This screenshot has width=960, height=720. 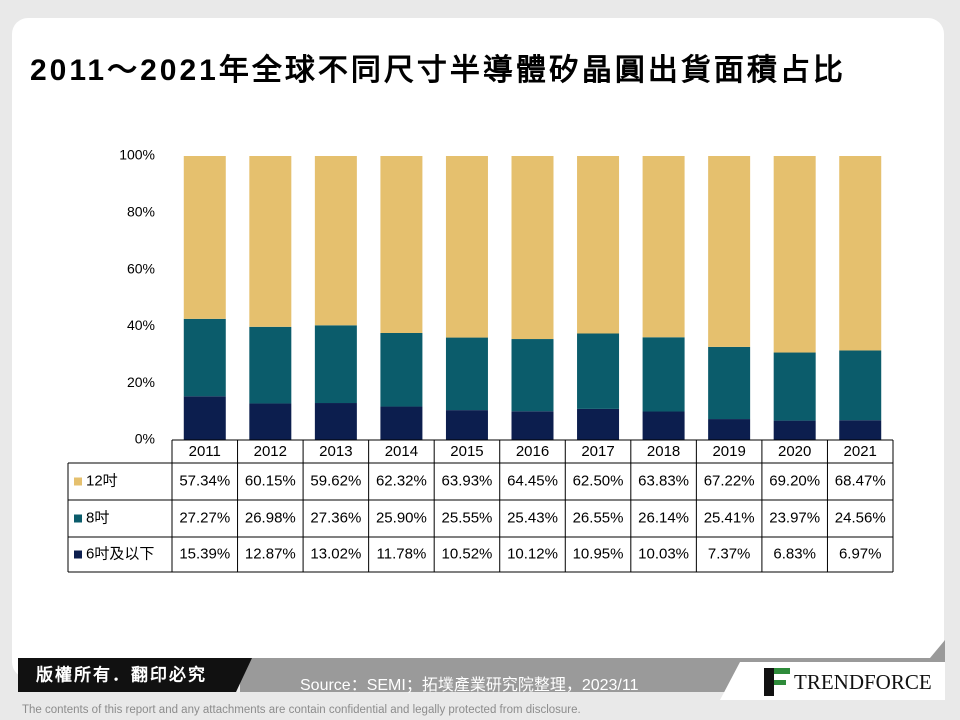 I want to click on value-label: 10.95%, so click(x=598, y=553).